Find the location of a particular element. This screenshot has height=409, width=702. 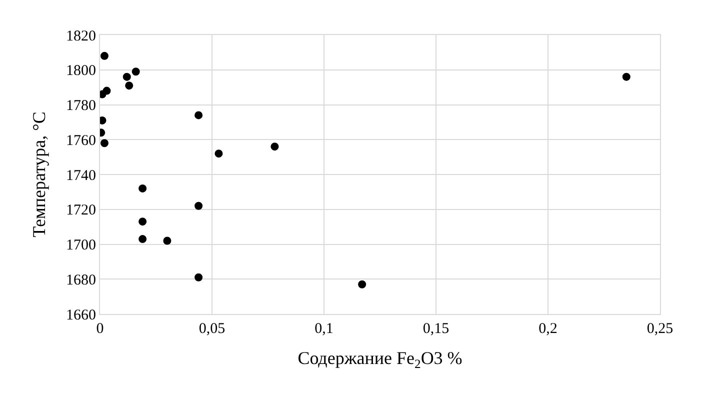

x-tick-label: 0,2 is located at coordinates (548, 329).